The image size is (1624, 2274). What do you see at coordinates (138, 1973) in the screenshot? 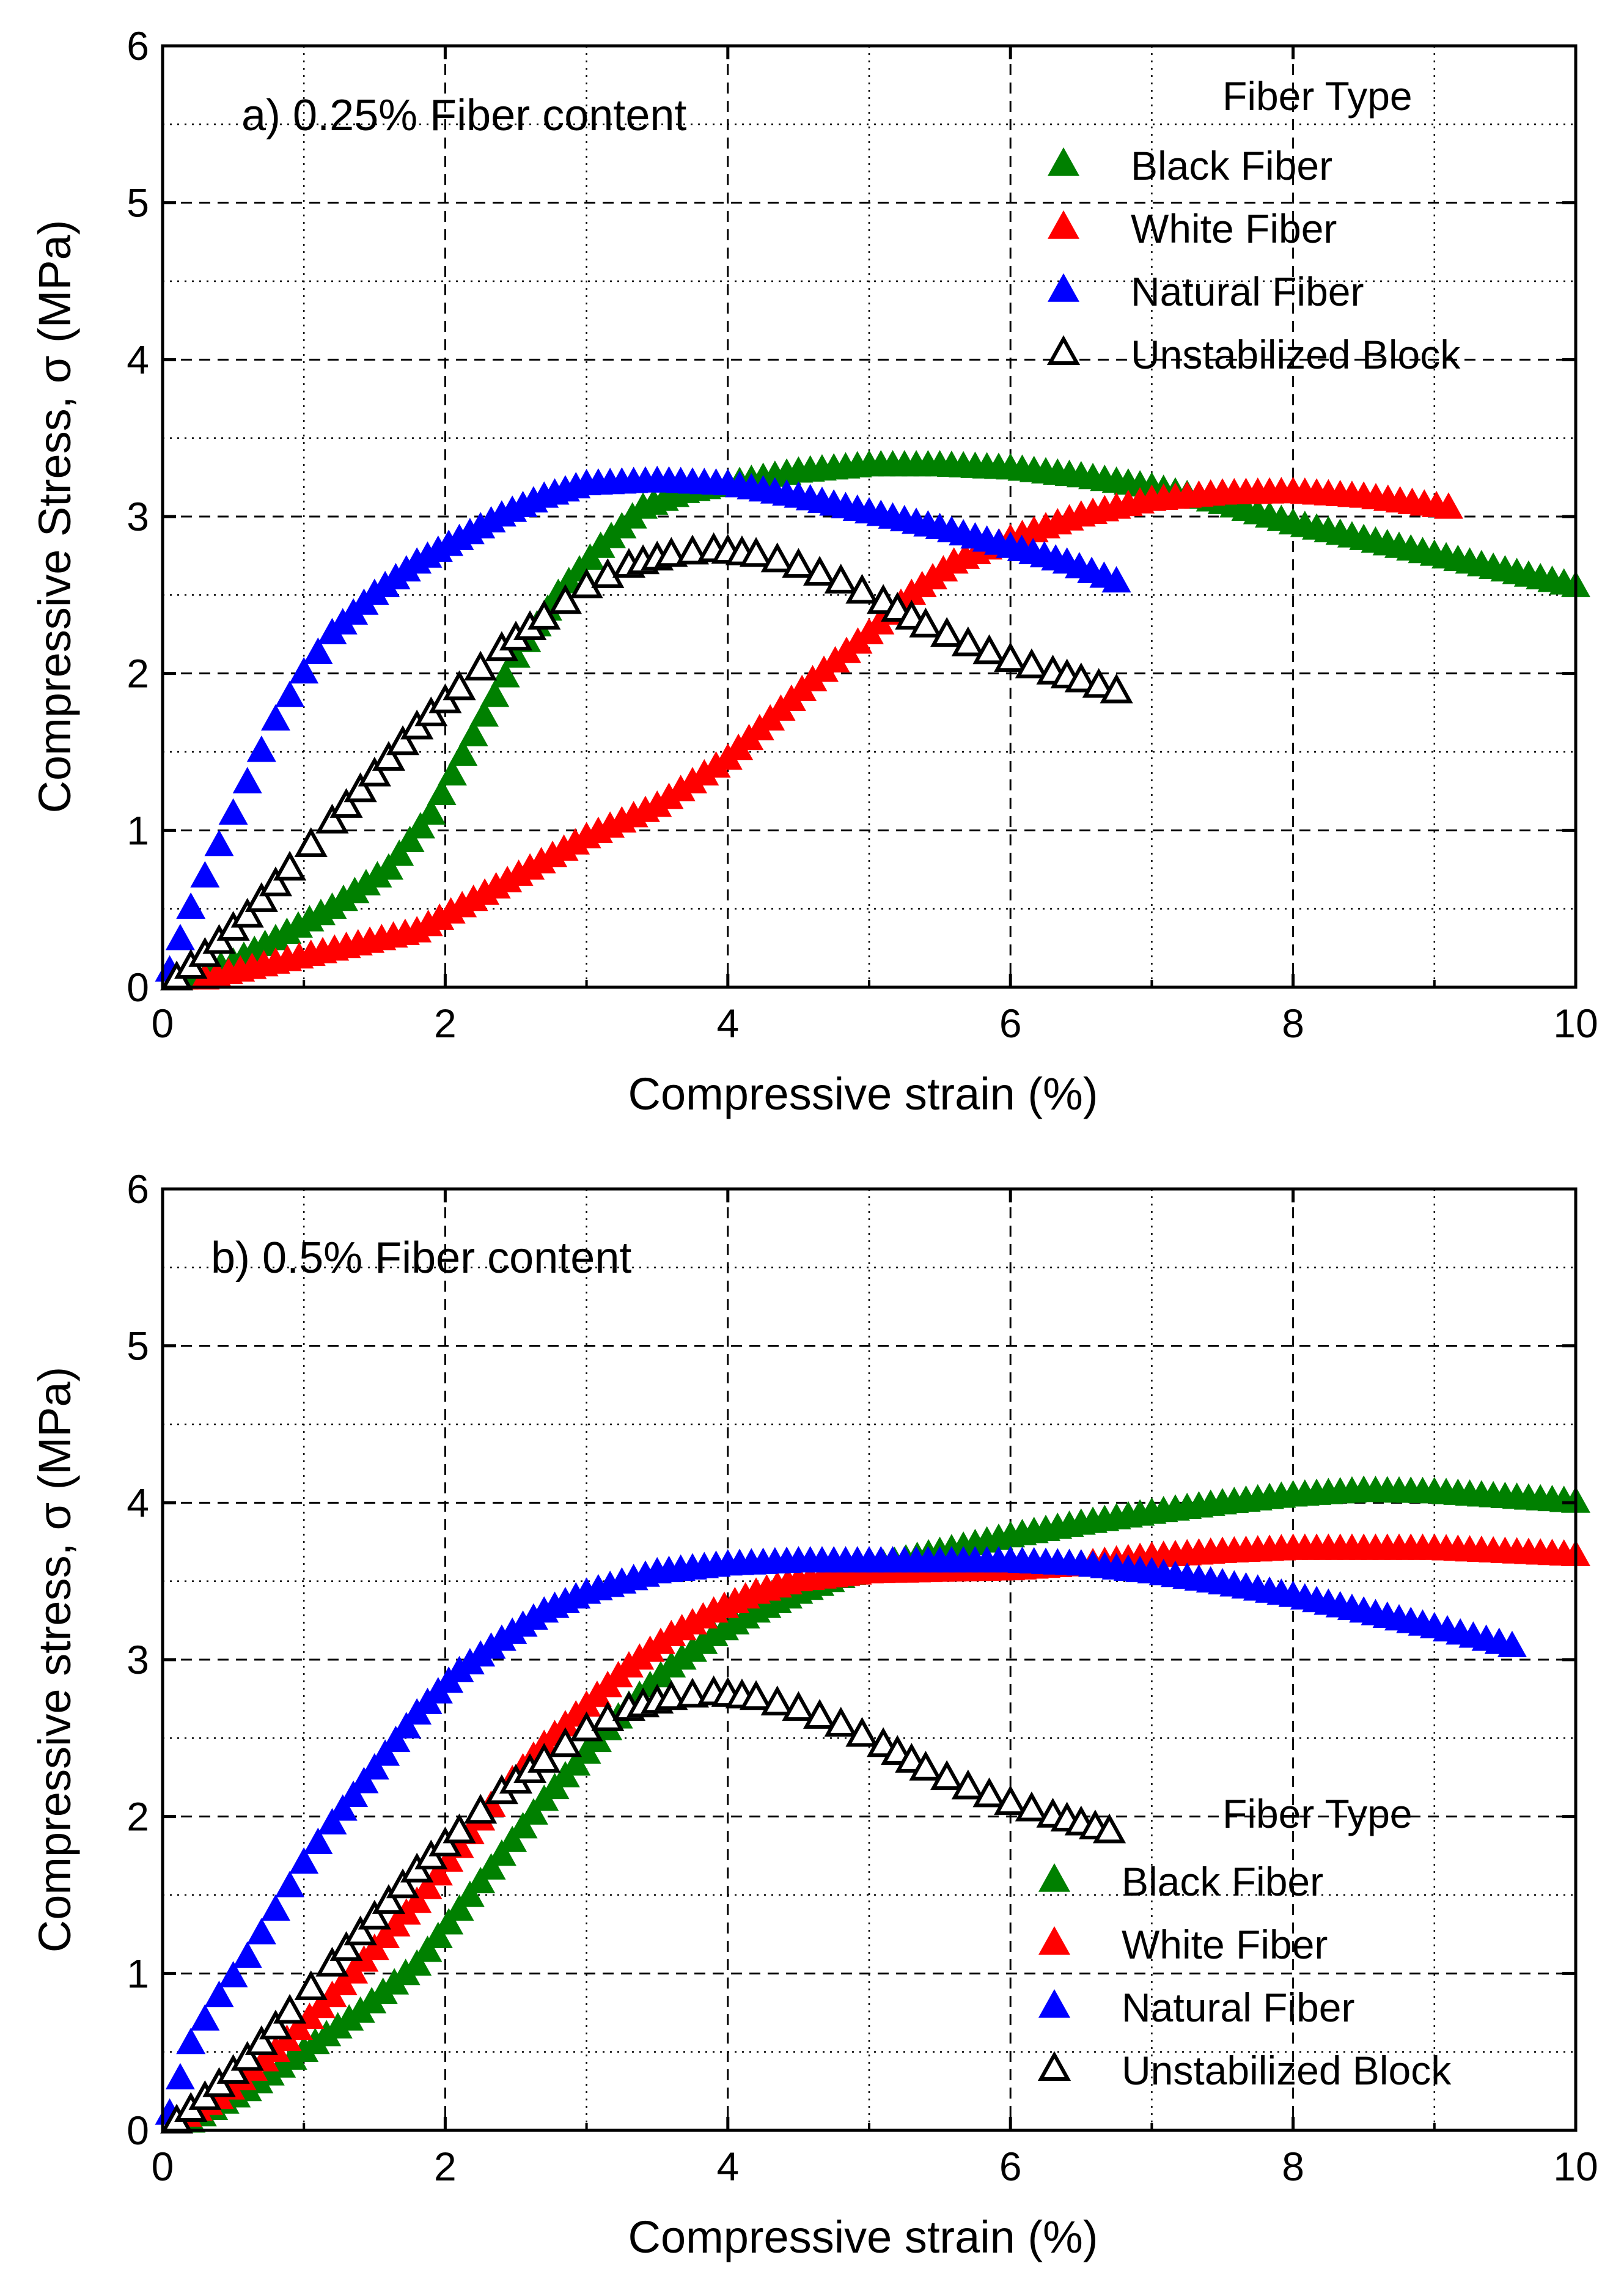
I see `y-tick-label: 1` at bounding box center [138, 1973].